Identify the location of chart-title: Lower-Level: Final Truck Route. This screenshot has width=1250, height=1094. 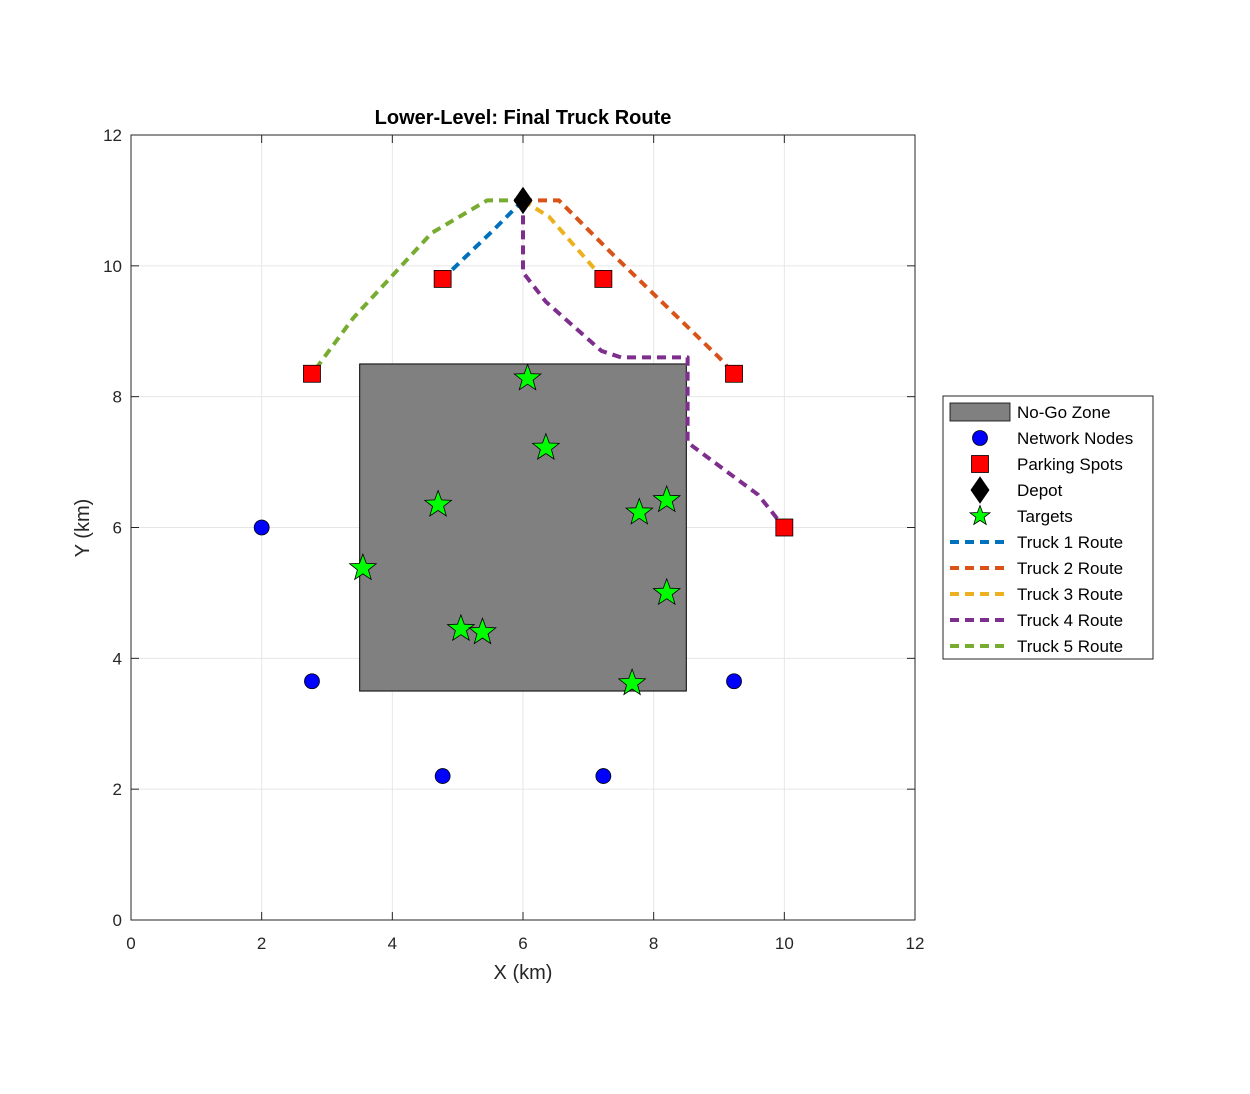
(523, 118).